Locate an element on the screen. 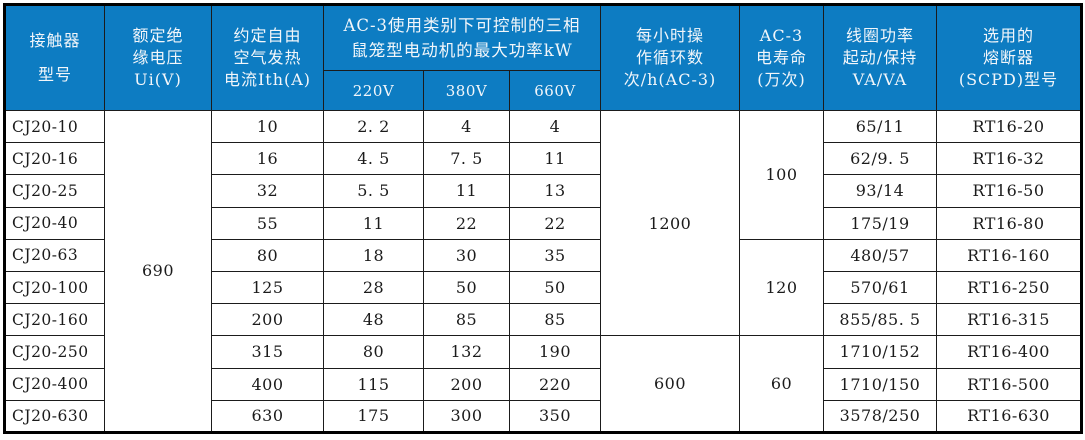  fuse-model-cell: RT16-20 is located at coordinates (1009, 126).